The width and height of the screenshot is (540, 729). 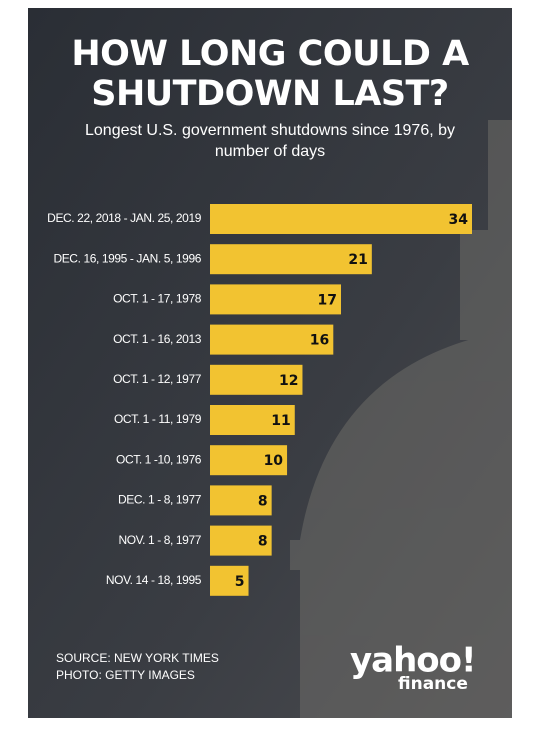 I want to click on chart-title: HOW LONG COULD A SHUTDOWN LAST?, so click(x=270, y=74).